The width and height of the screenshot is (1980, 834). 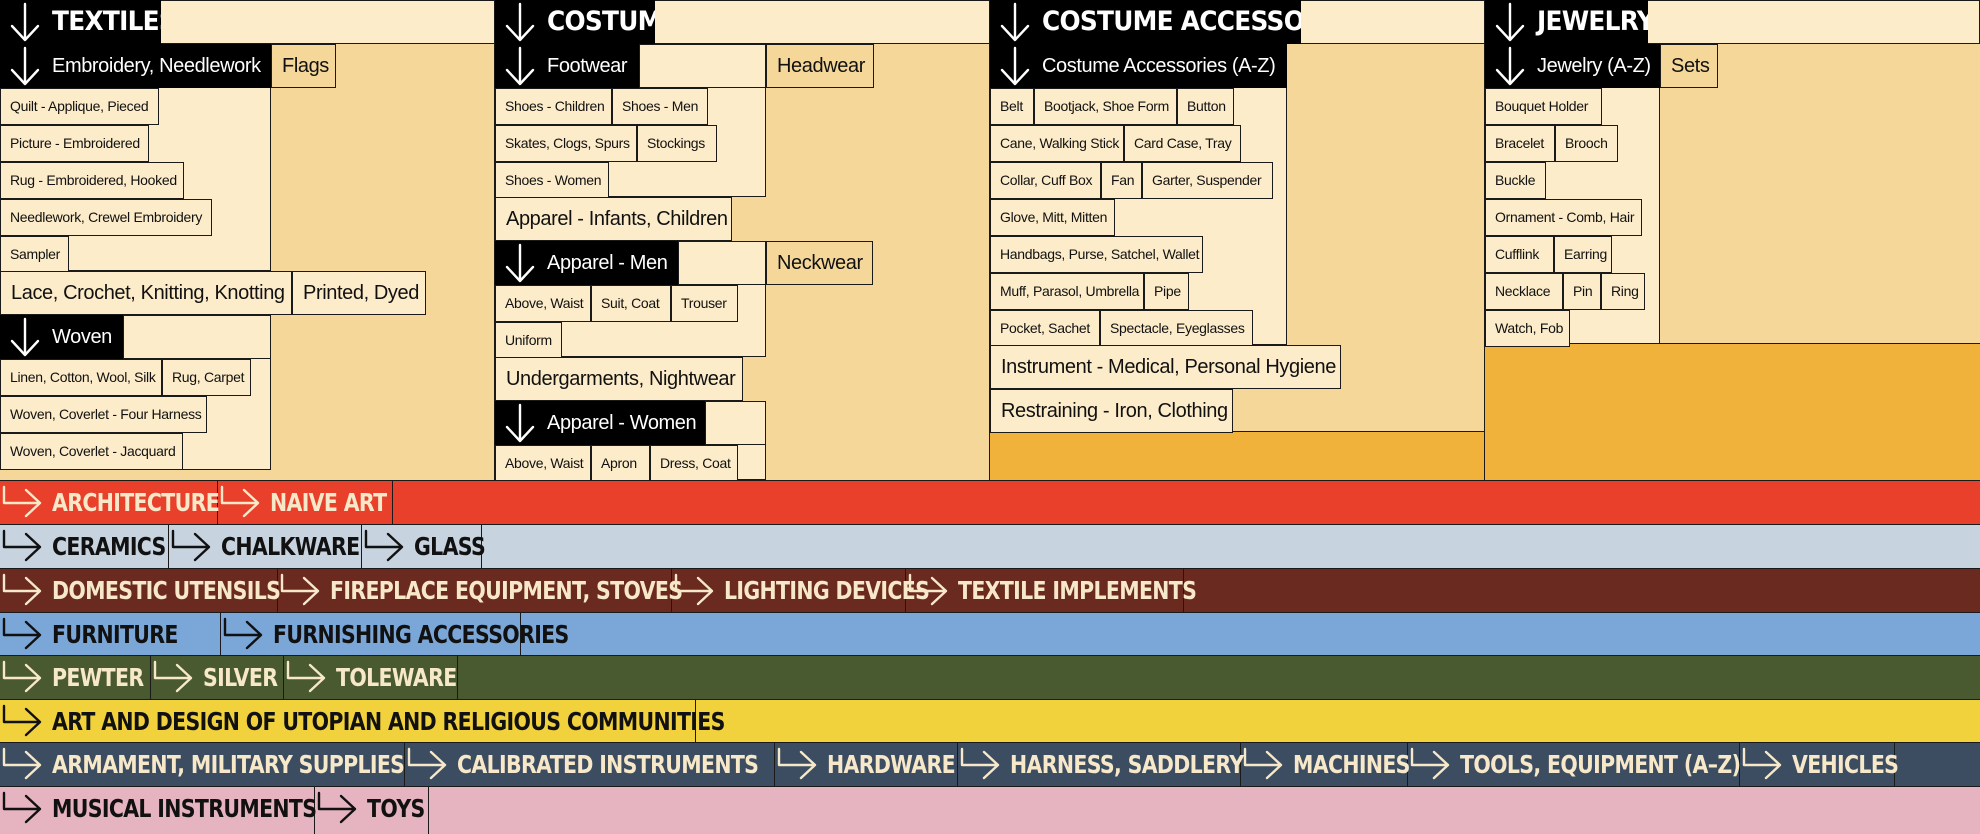 What do you see at coordinates (619, 379) in the screenshot?
I see `item-undergarments: Undergarments, Nightwear` at bounding box center [619, 379].